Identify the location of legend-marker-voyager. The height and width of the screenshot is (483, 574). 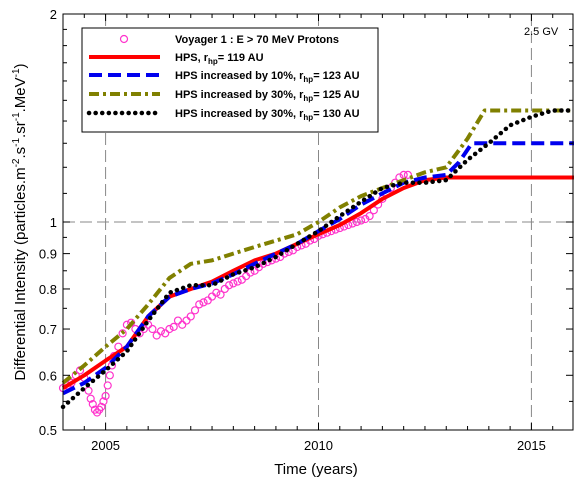
(124, 39).